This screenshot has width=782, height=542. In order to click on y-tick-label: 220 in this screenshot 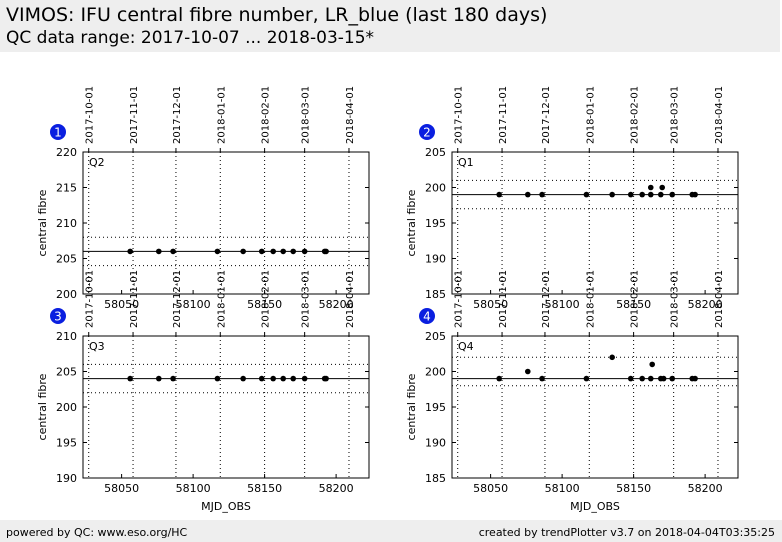, I will do `click(66, 152)`.